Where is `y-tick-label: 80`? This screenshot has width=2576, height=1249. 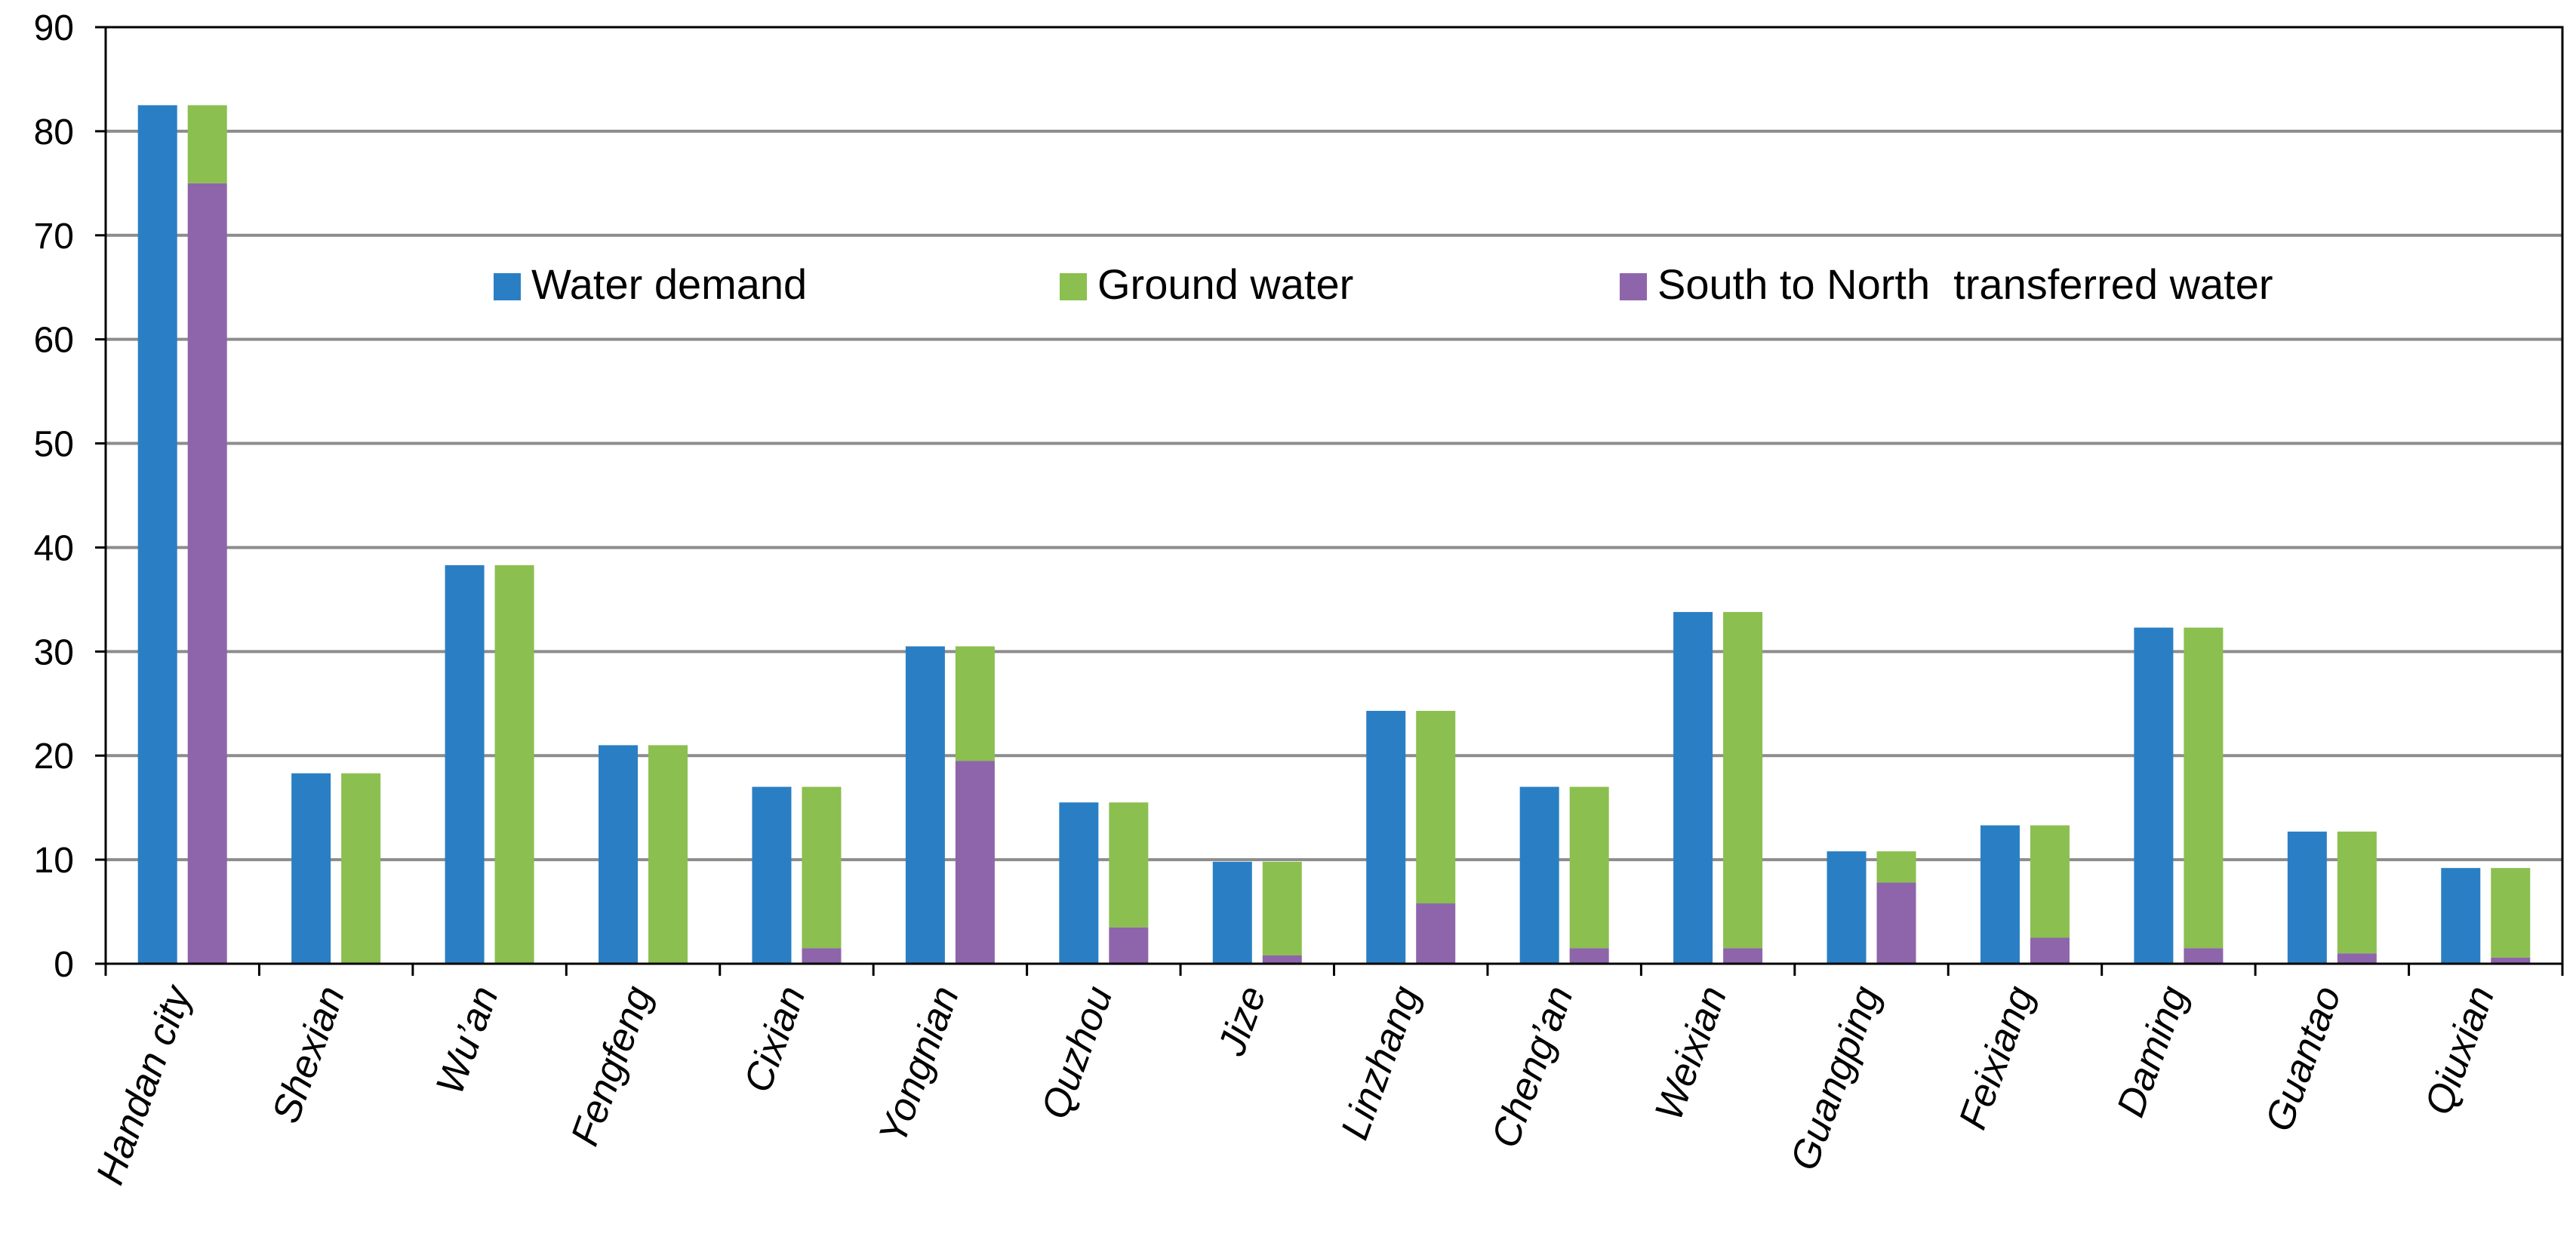 y-tick-label: 80 is located at coordinates (54, 132).